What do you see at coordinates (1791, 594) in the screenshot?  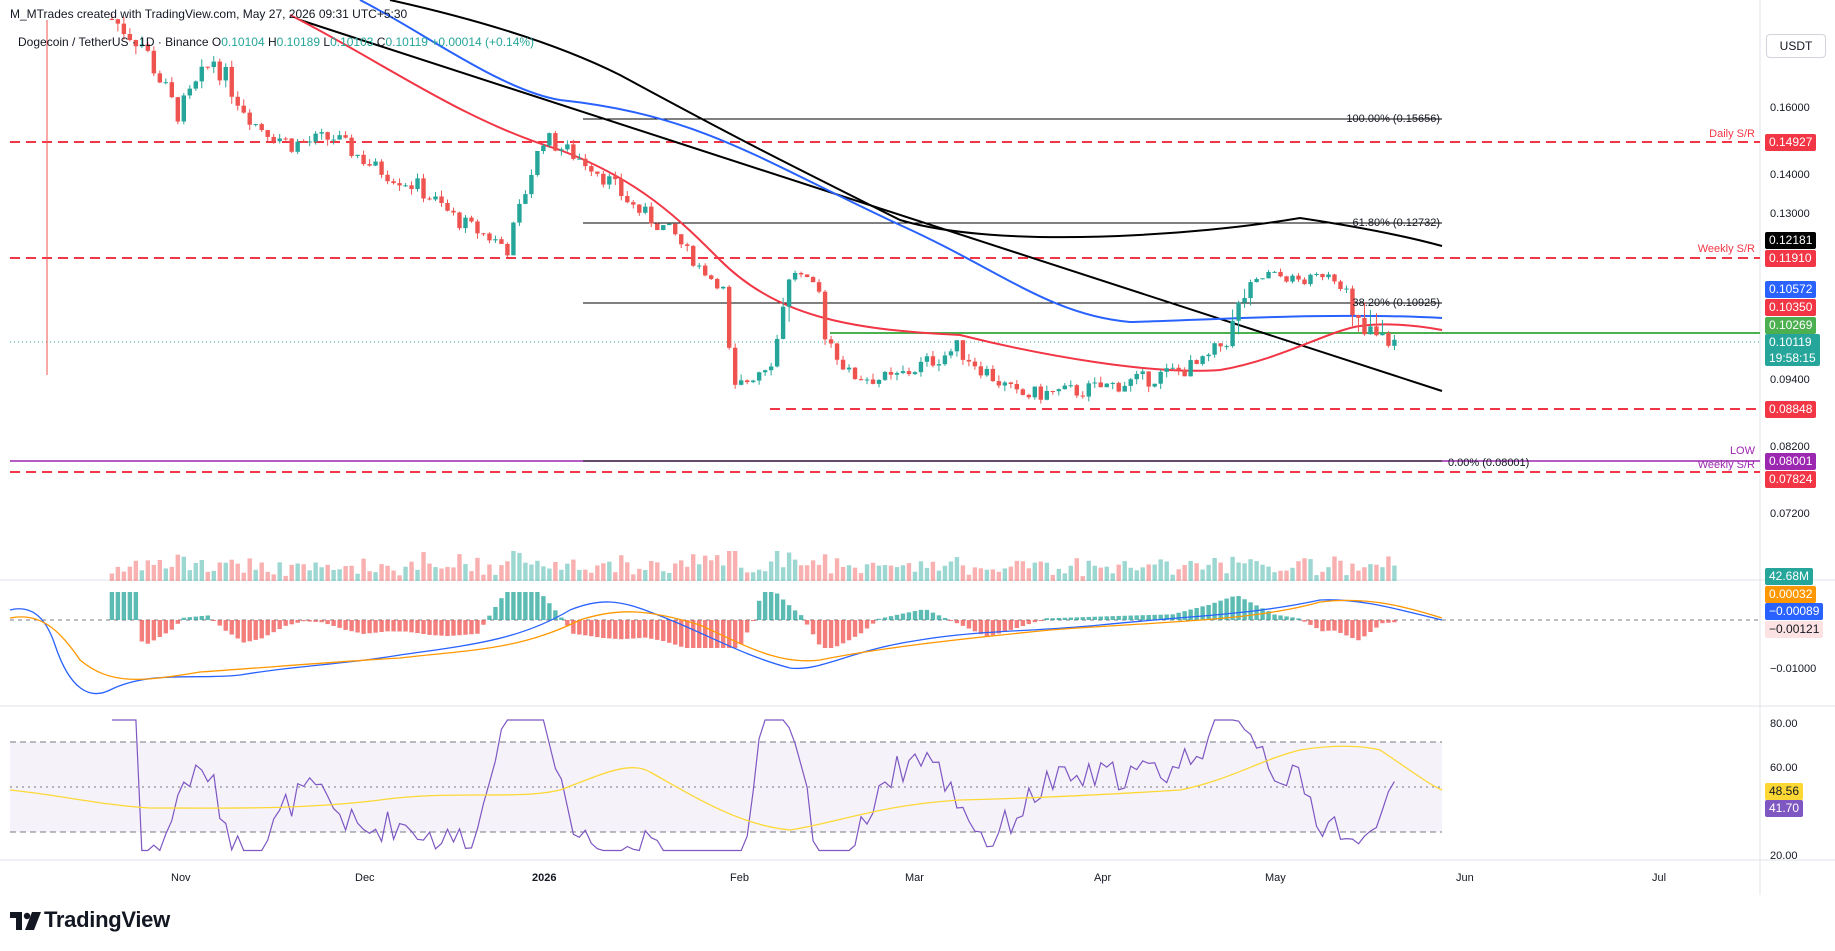 I see `macd-signal-tag: 0.00032` at bounding box center [1791, 594].